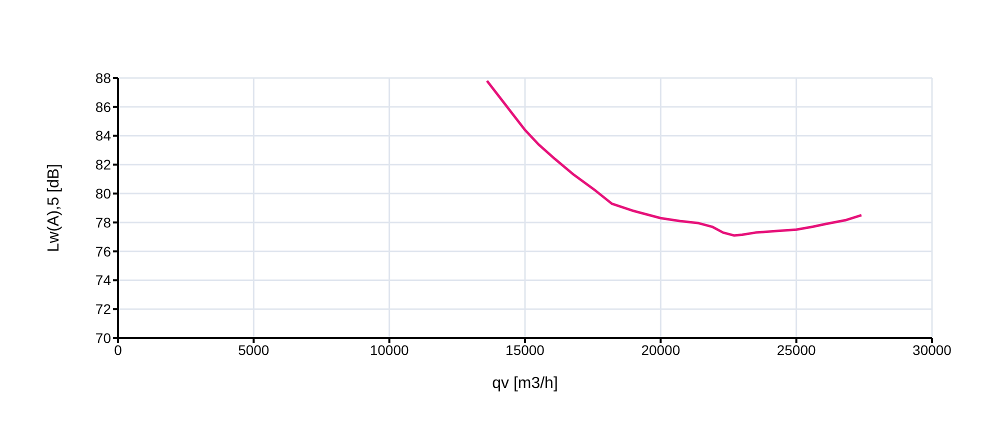 Image resolution: width=1000 pixels, height=430 pixels. I want to click on y-tick-label: 80, so click(103, 194).